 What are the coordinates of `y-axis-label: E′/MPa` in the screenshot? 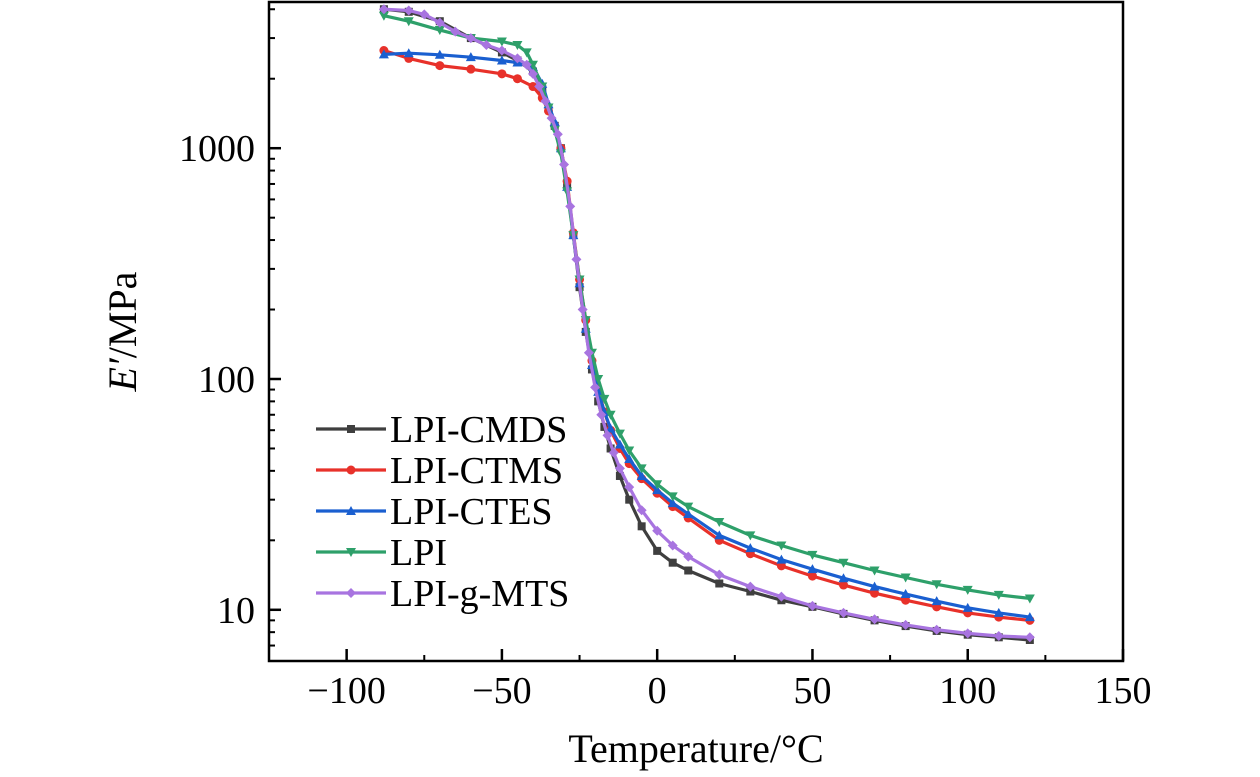 It's located at (122, 331).